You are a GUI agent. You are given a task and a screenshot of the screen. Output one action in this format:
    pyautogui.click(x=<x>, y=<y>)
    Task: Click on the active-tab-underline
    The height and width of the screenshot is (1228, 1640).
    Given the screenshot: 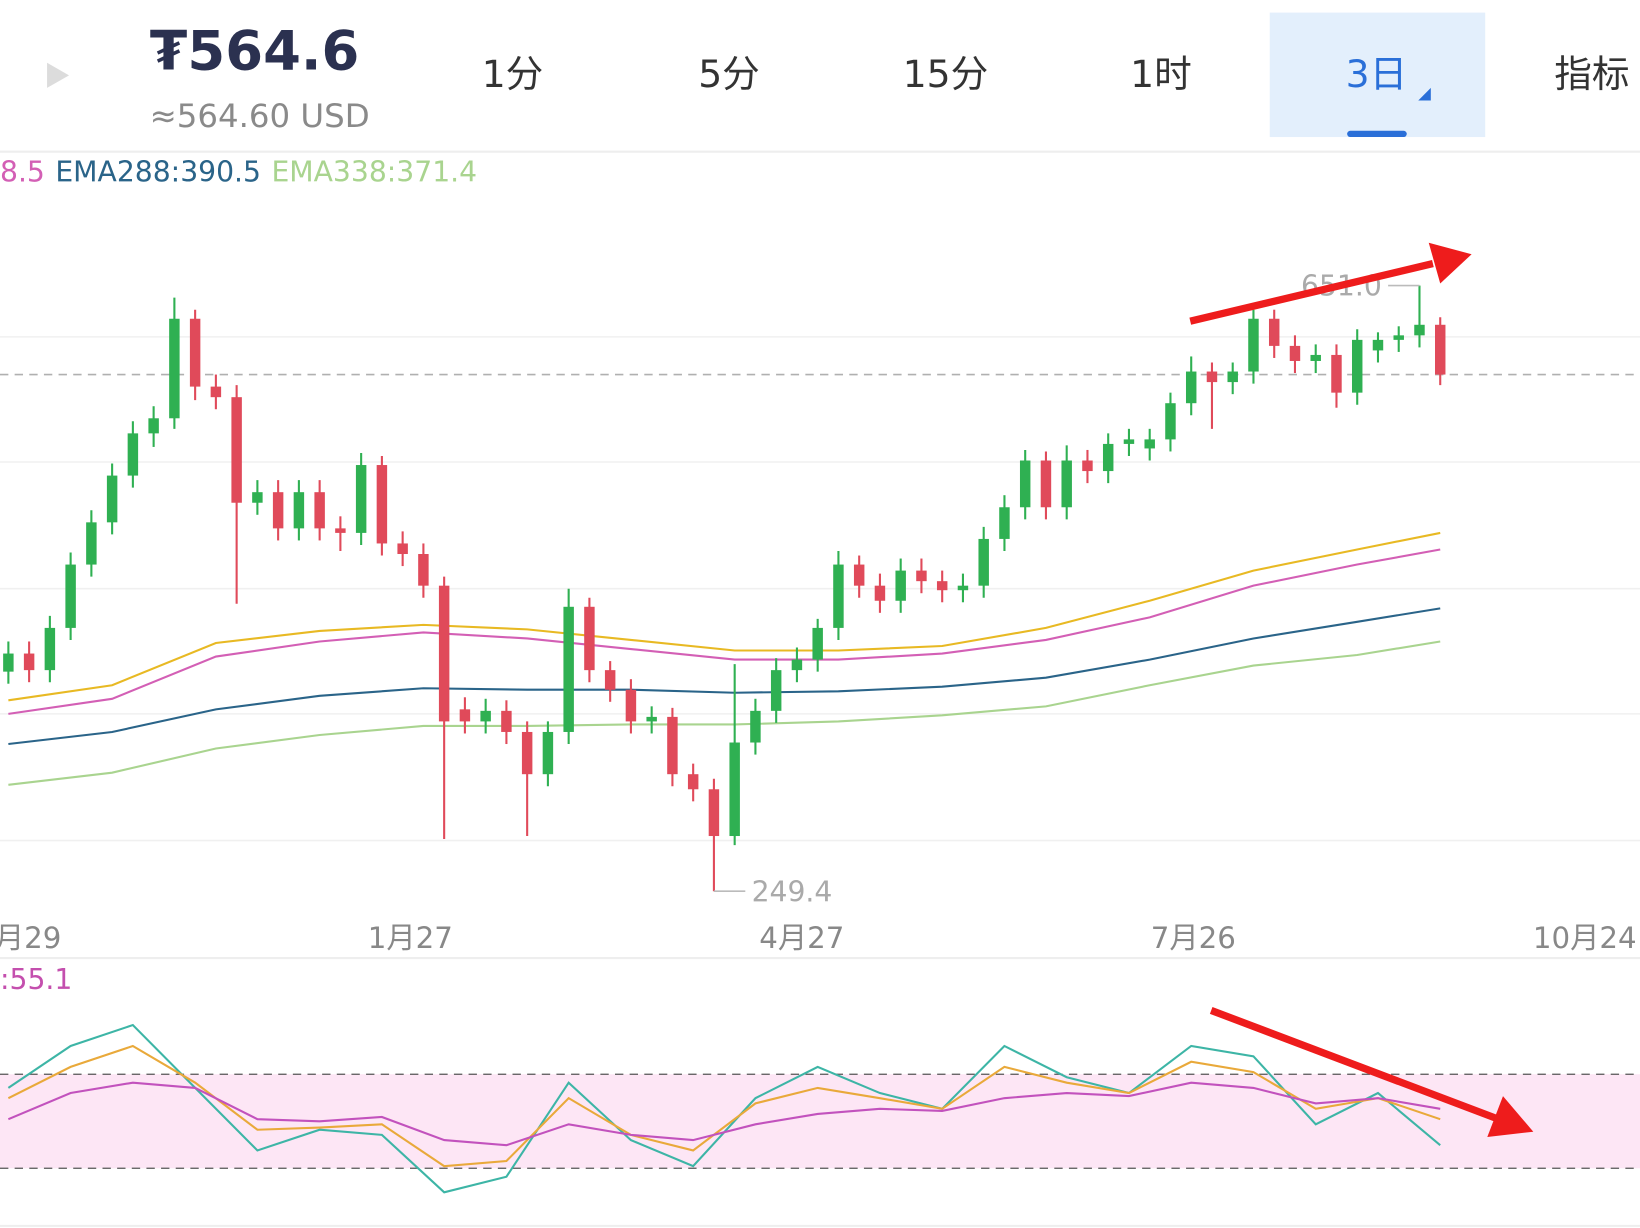 What is the action you would take?
    pyautogui.click(x=1377, y=134)
    